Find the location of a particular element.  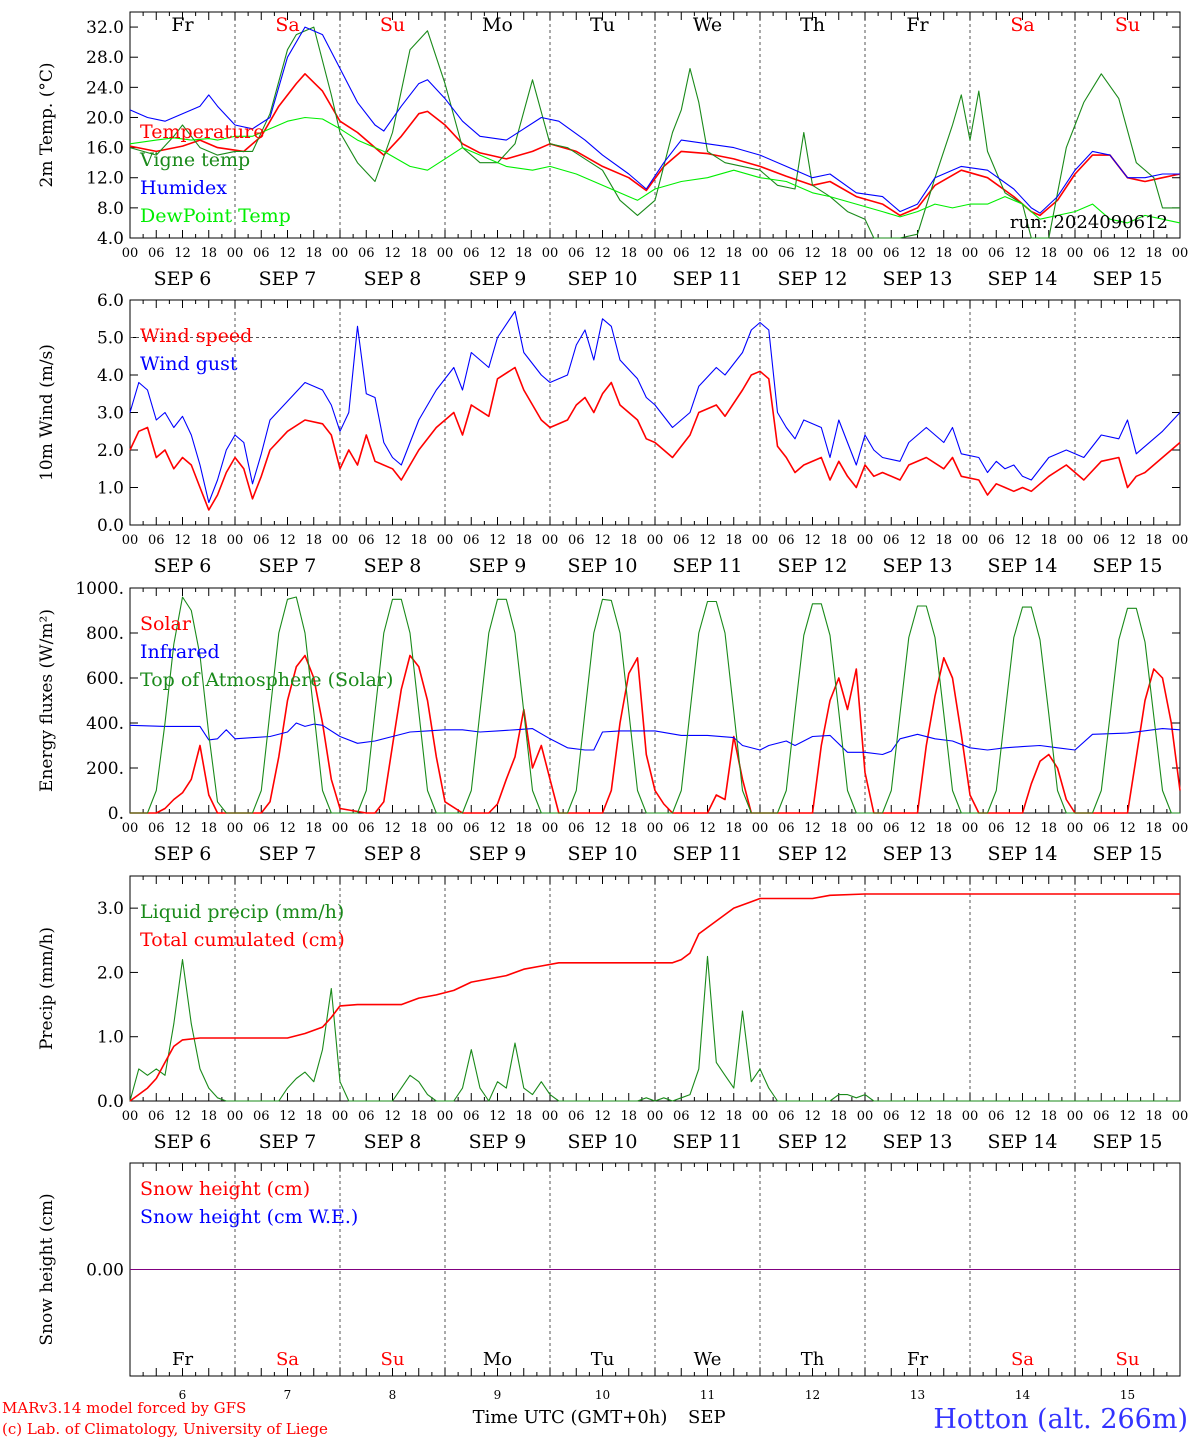

run-label: run: 2024090612 is located at coordinates (1089, 222).